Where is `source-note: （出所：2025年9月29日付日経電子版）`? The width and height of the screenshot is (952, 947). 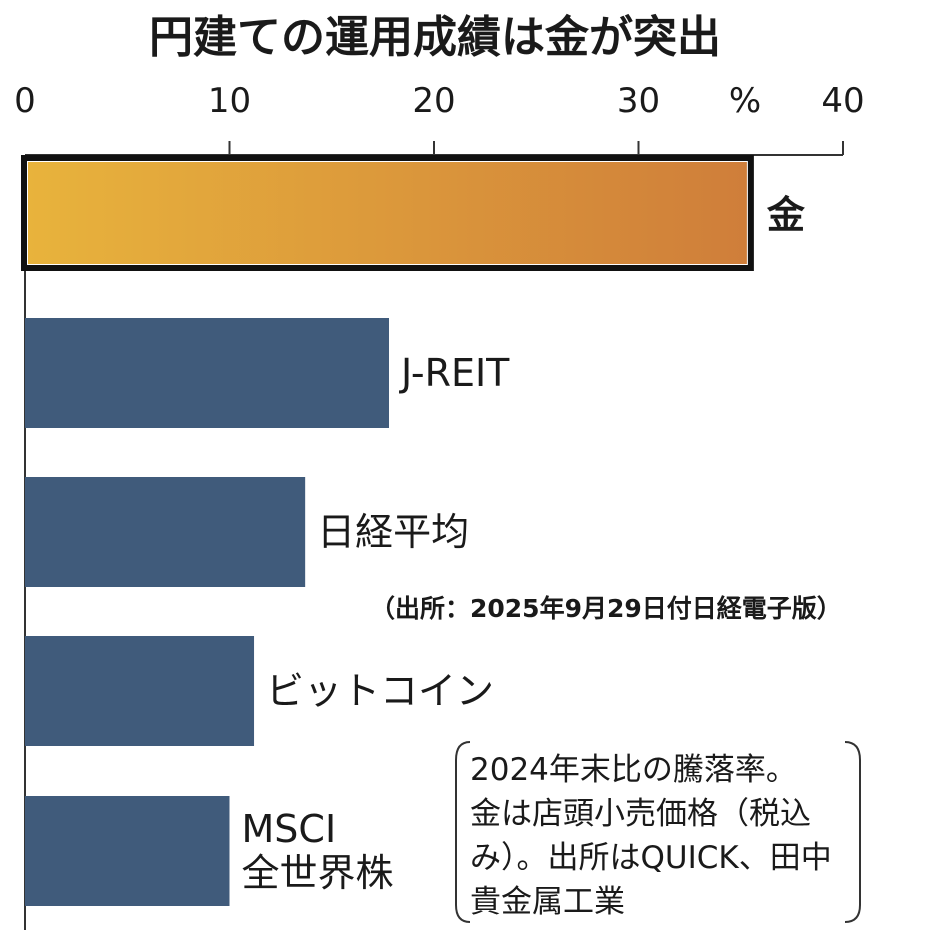 source-note: （出所：2025年9月29日付日経電子版） is located at coordinates (606, 608).